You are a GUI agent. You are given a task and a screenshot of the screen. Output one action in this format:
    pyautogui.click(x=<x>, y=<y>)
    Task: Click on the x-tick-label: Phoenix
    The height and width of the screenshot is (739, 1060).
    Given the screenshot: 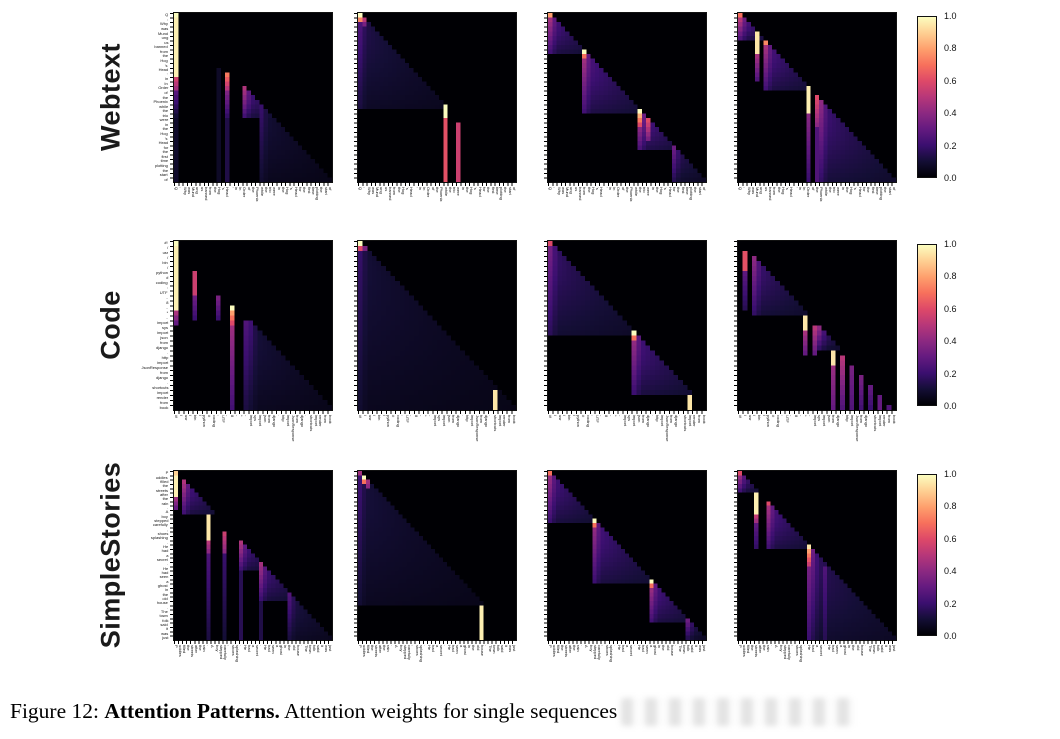 What is the action you would take?
    pyautogui.click(x=441, y=194)
    